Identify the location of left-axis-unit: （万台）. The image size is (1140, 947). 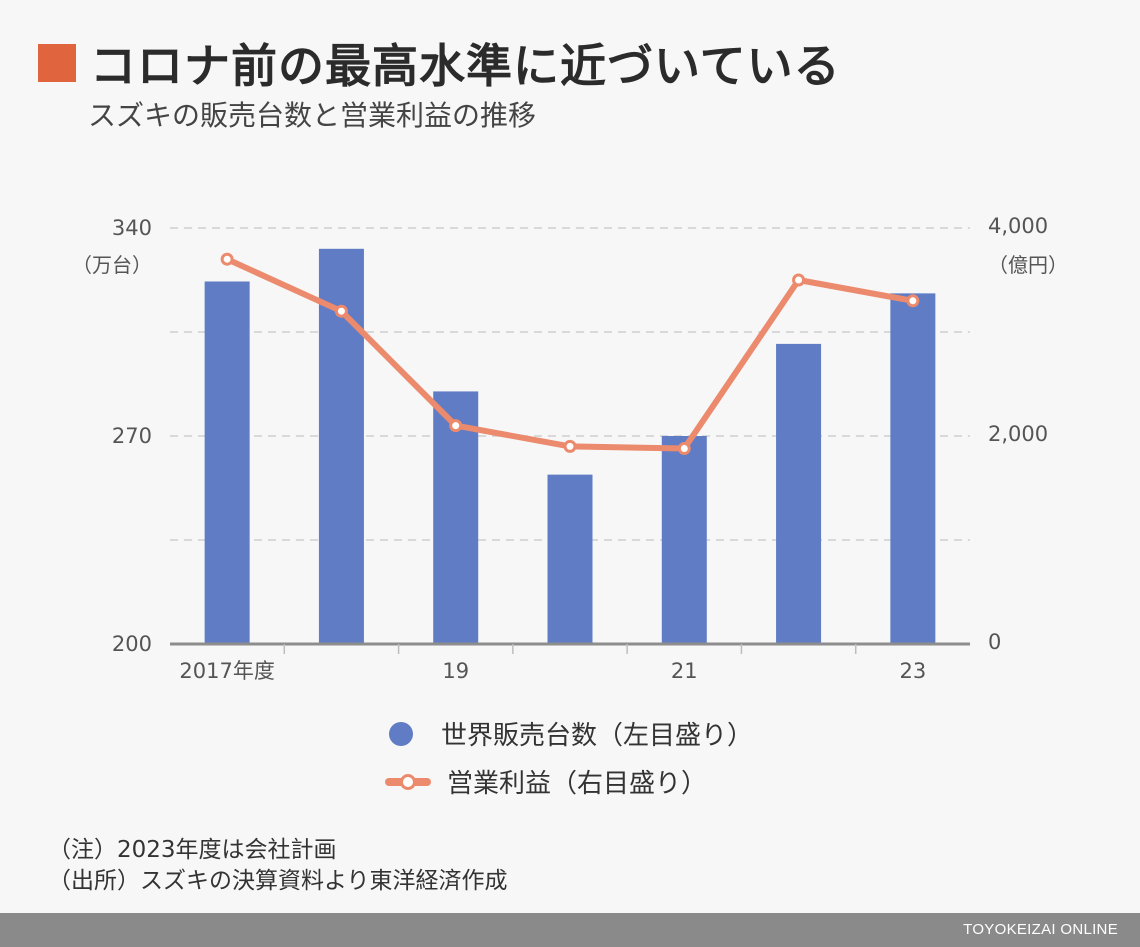
(112, 265).